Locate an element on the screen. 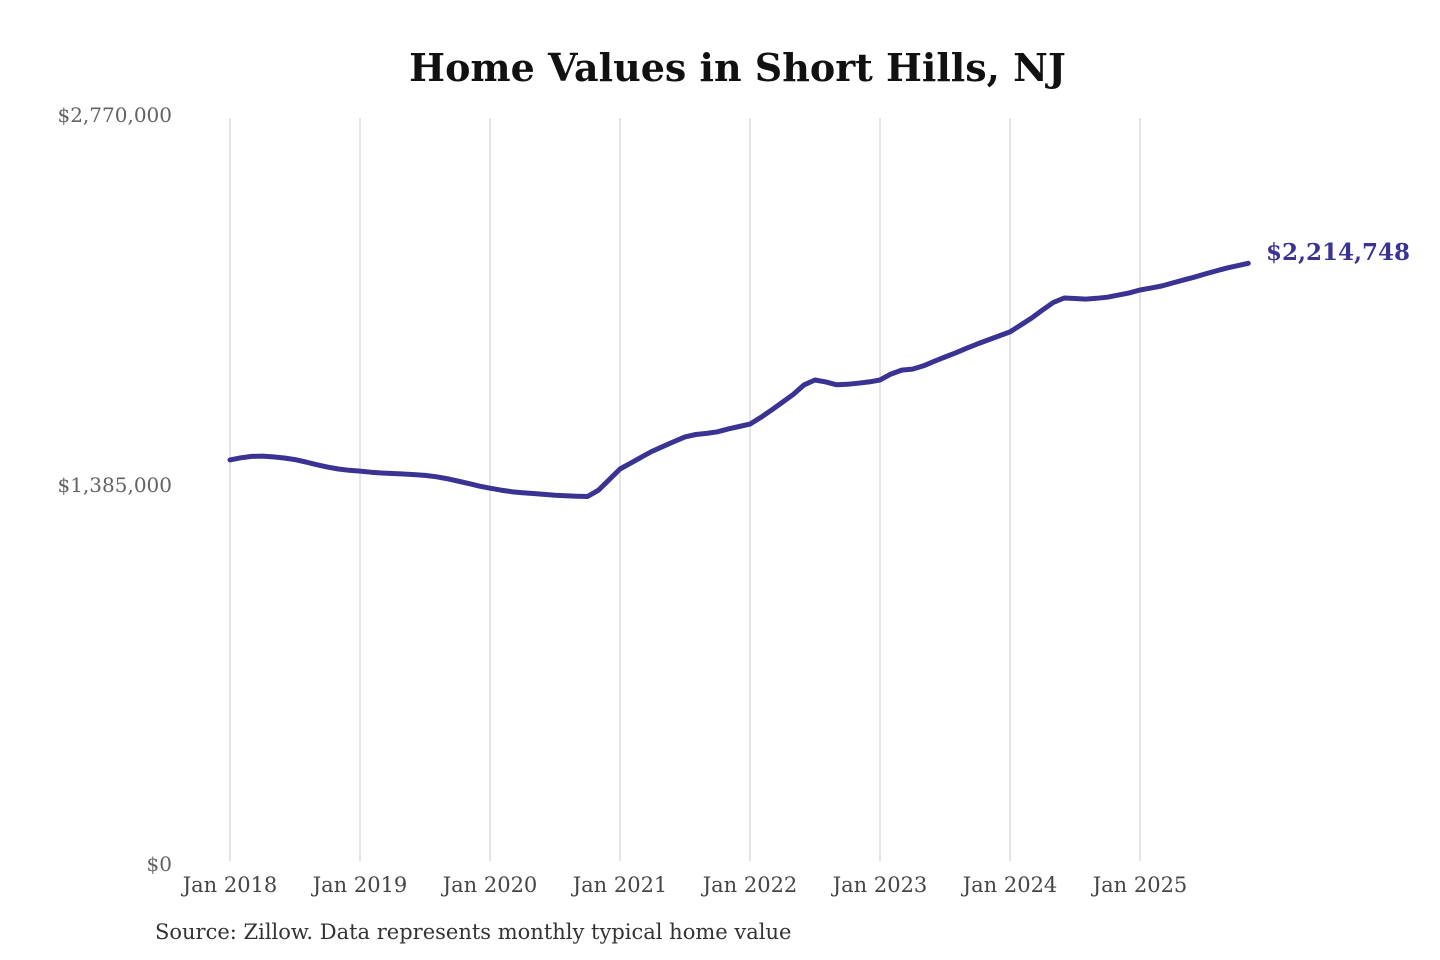 This screenshot has height=960, width=1440. x-axis-label: Jan 2019 is located at coordinates (360, 885).